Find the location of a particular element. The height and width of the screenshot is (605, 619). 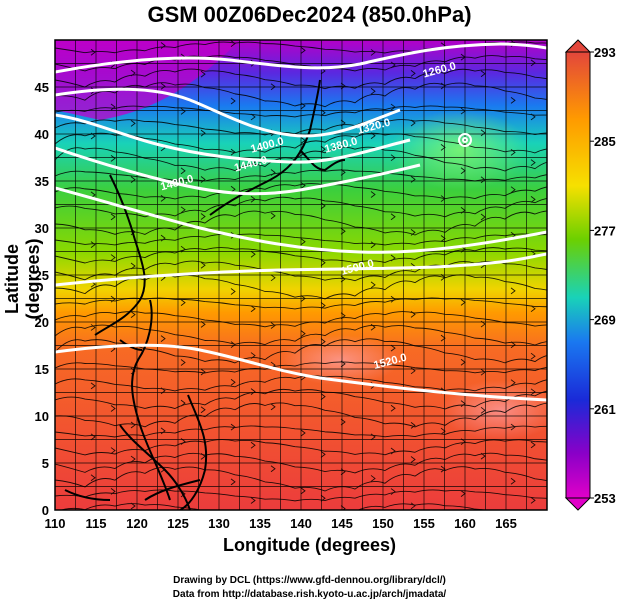

colorbar is located at coordinates (578, 275).